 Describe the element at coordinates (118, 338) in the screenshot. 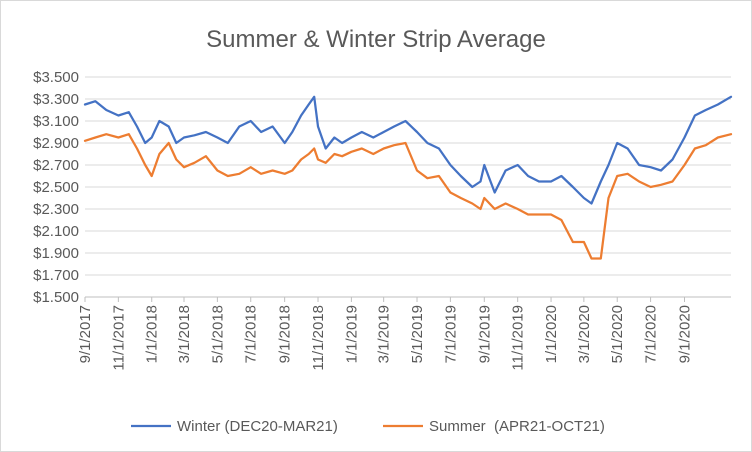

I see `x-tick-label: 11/1/2017` at that location.